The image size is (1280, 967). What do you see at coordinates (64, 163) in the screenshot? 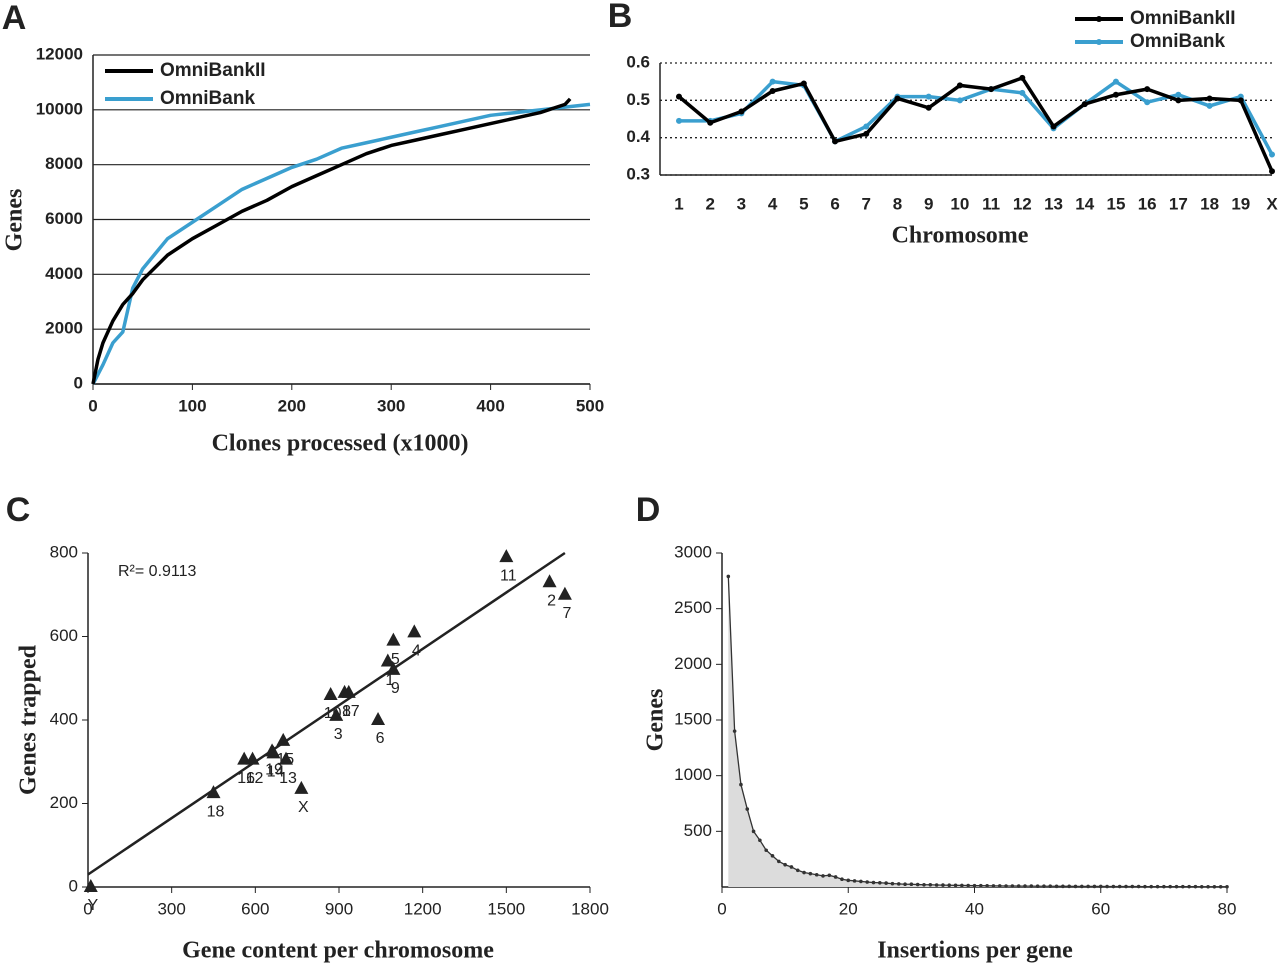
I see `y-tick-label: 8000` at bounding box center [64, 163].